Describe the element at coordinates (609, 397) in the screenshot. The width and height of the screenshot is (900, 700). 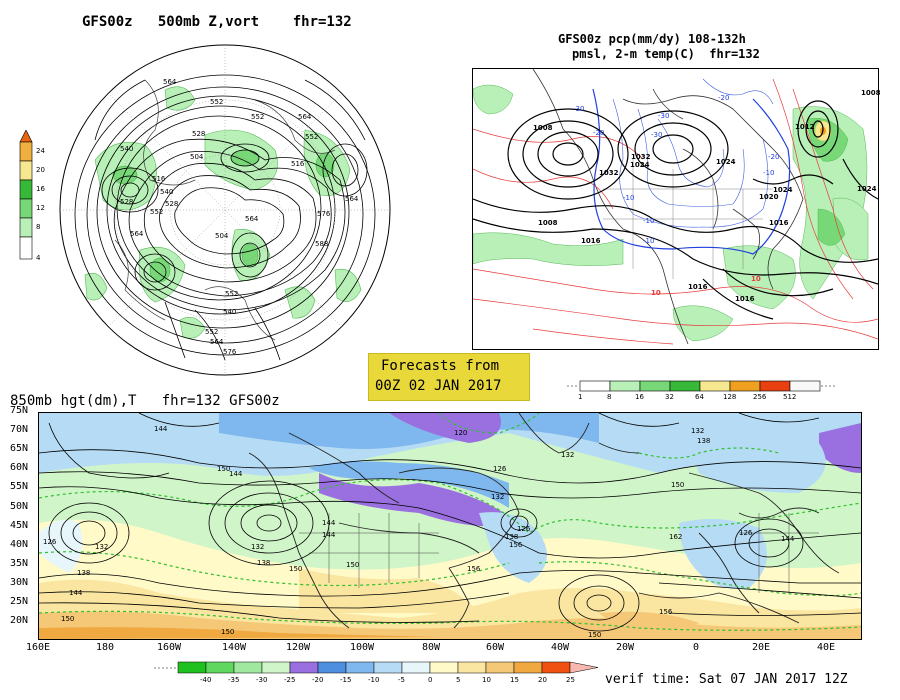
I see `pcp-tick: 8` at that location.